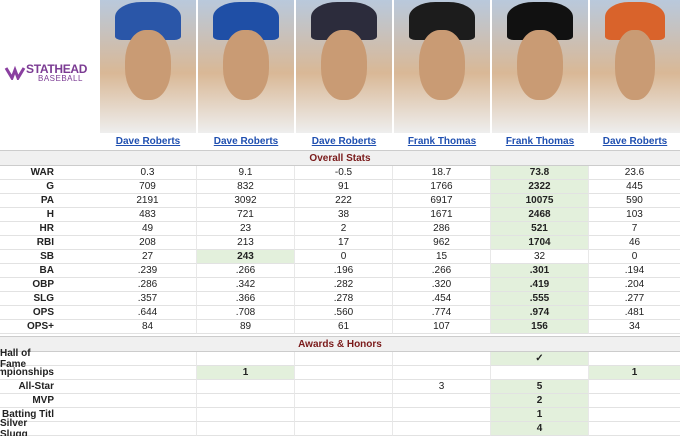 The image size is (680, 436). What do you see at coordinates (148, 257) in the screenshot?
I see `stat-cell: 27` at bounding box center [148, 257].